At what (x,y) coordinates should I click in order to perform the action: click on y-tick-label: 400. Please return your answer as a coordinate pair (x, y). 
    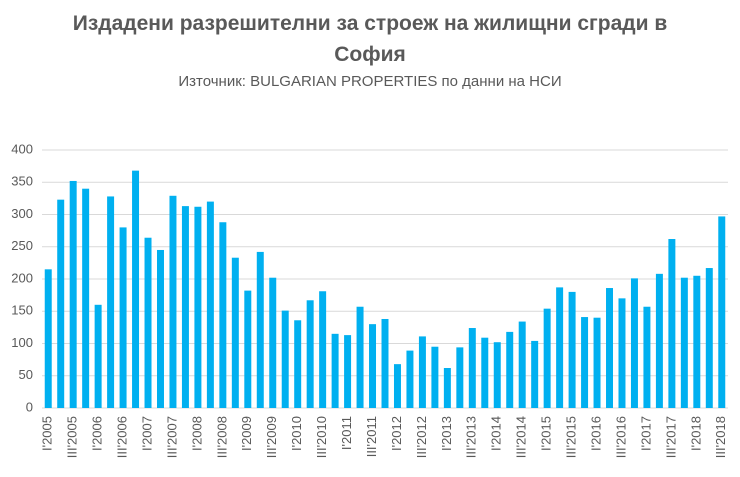
    Looking at the image, I should click on (22, 148).